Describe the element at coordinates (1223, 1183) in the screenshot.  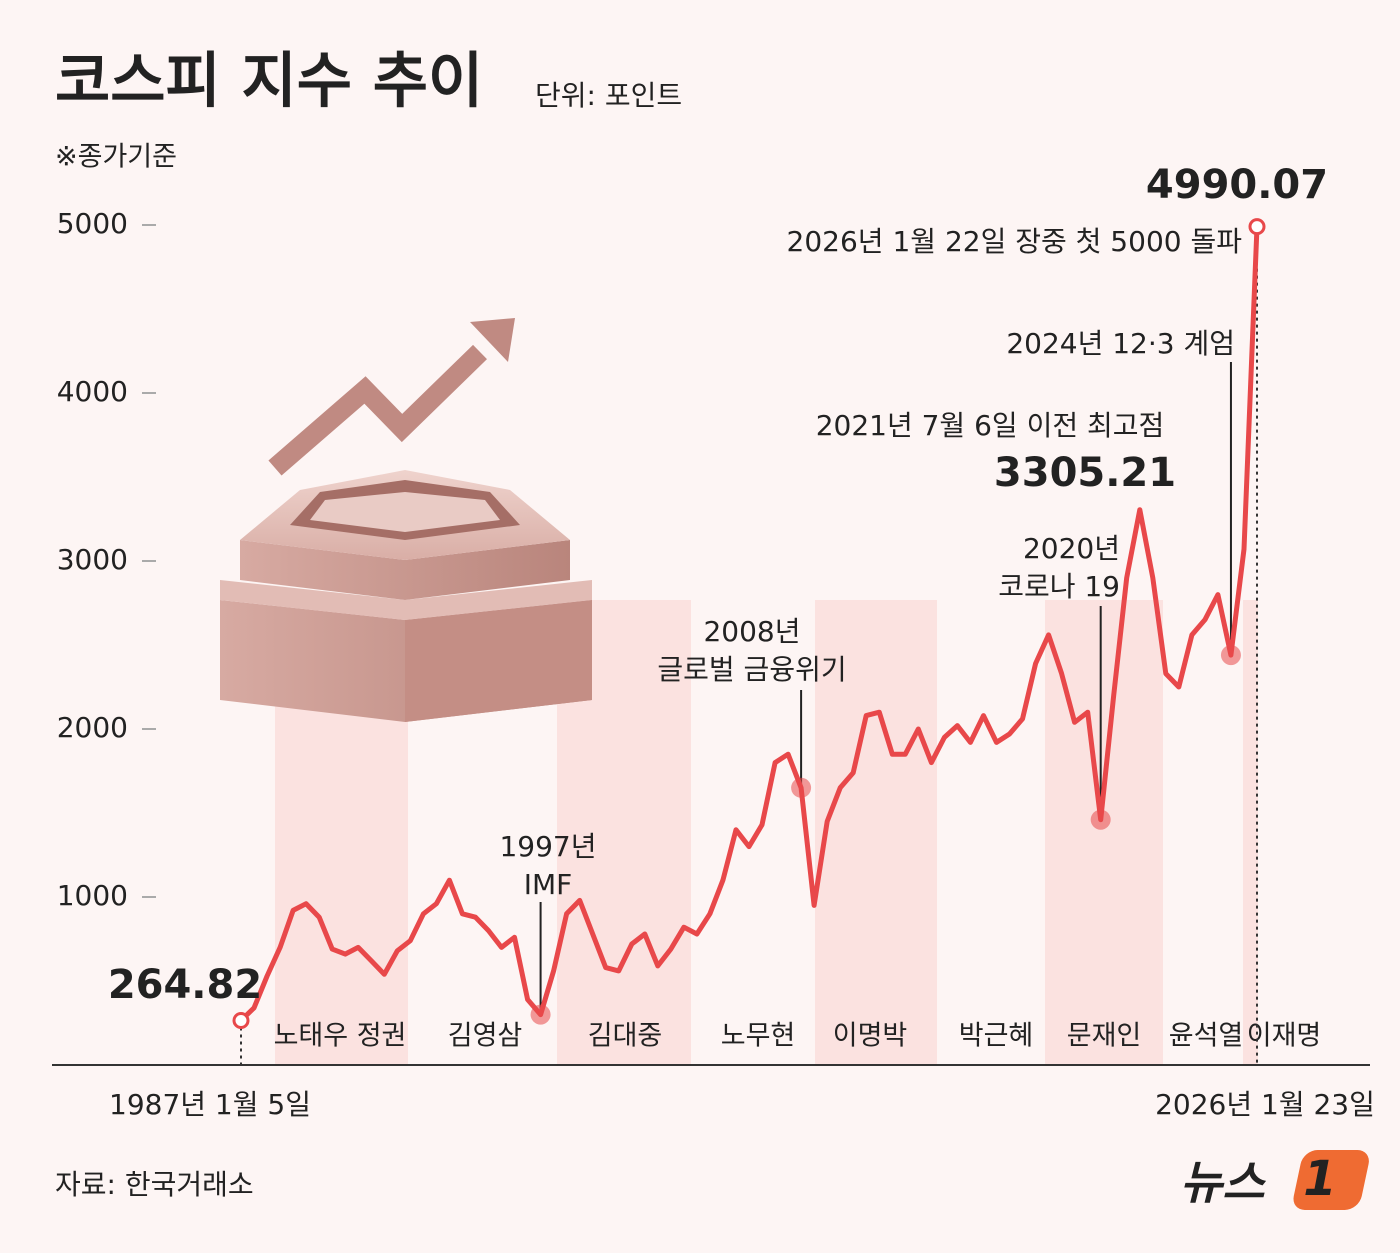
I see `logo-text: 뉴스` at that location.